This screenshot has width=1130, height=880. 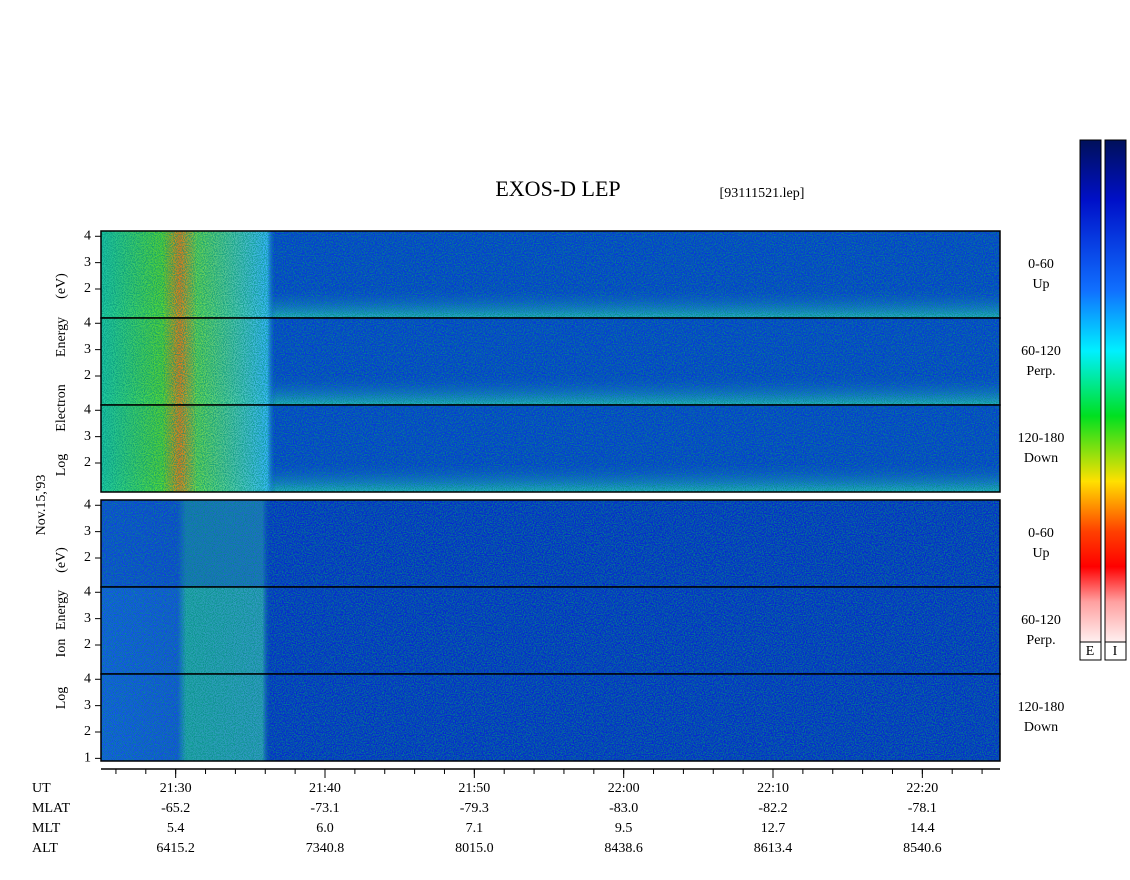 I want to click on row-value: 6.0, so click(x=325, y=828).